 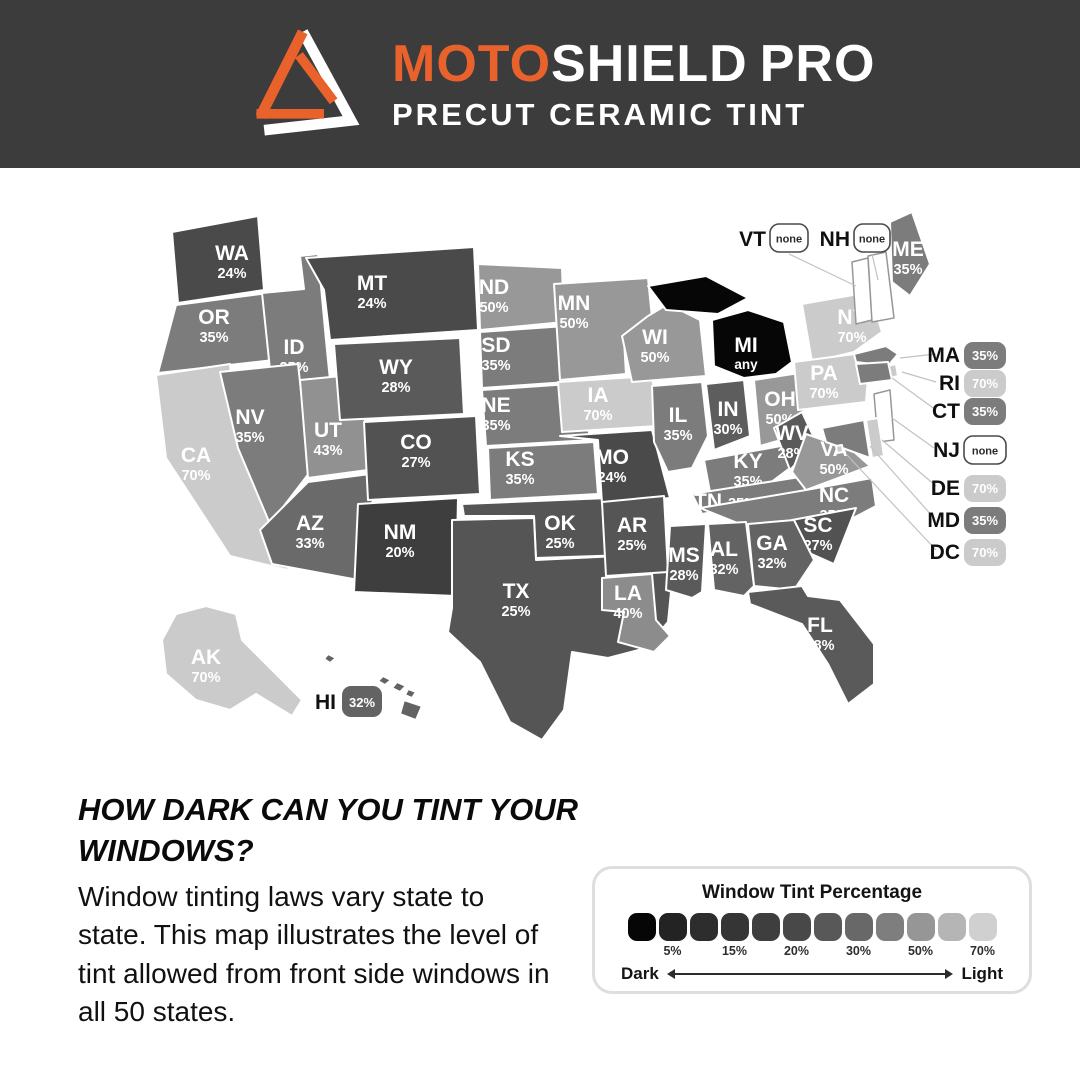 I want to click on state-value-badge, so click(x=362, y=701).